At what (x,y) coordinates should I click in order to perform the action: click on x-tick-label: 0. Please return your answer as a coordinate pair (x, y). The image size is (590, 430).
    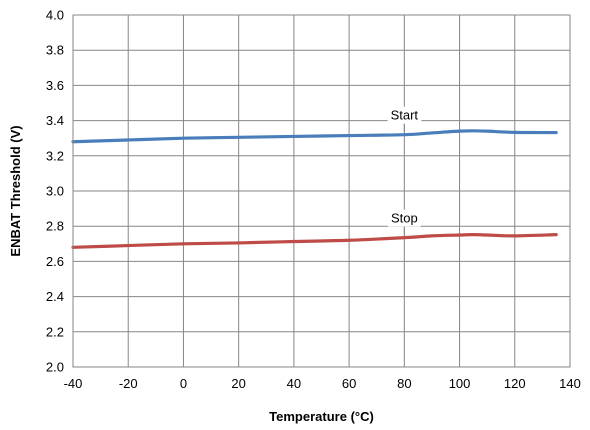
    Looking at the image, I should click on (183, 383).